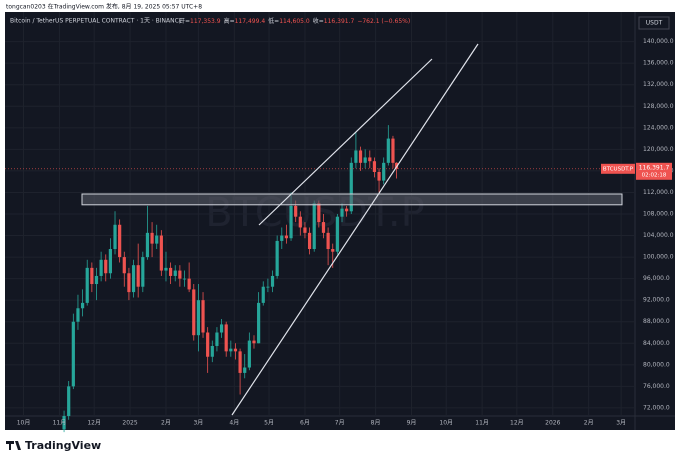  I want to click on price-tag-label: 116,391.7, so click(654, 167).